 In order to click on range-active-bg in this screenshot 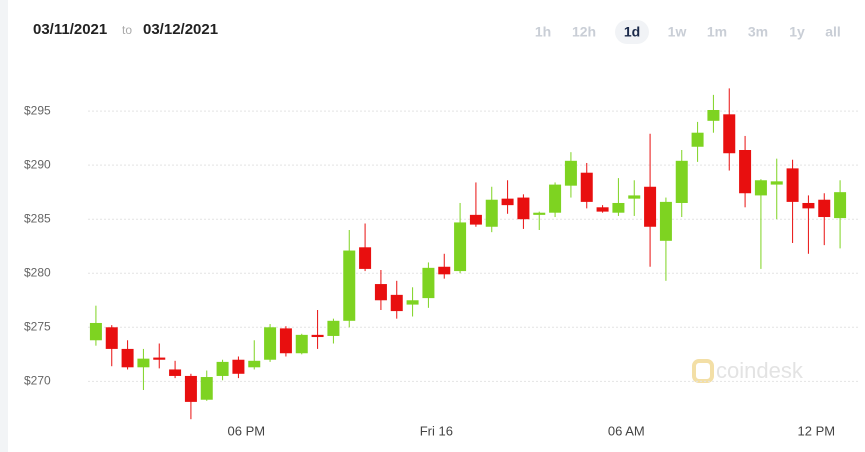, I will do `click(632, 32)`.